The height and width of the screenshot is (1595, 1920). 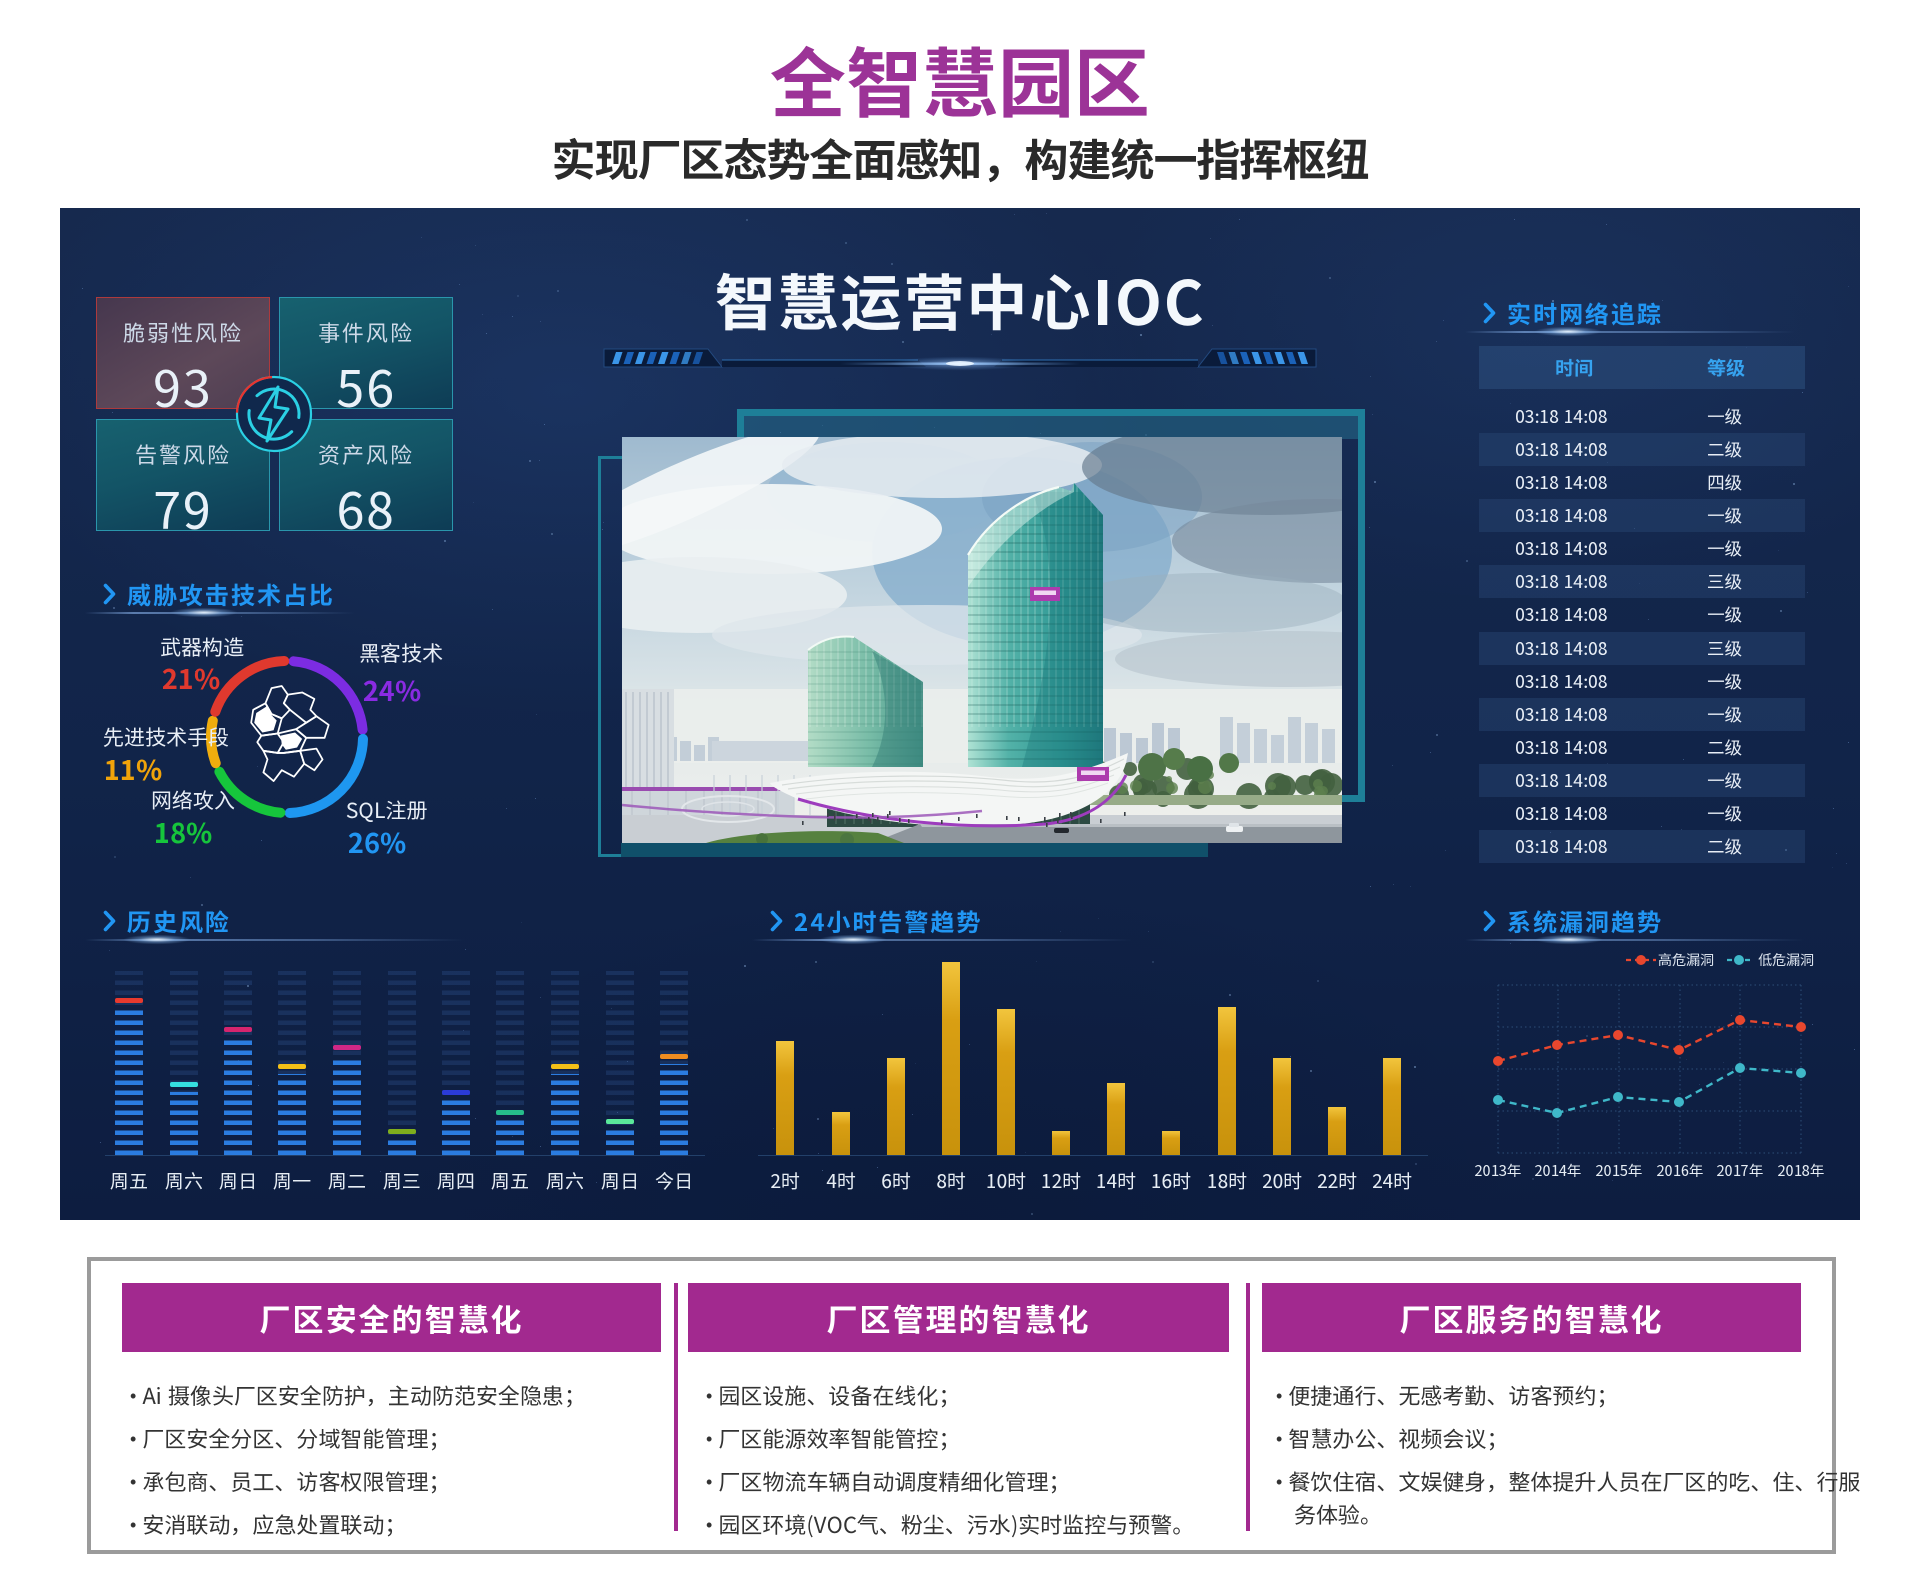 What do you see at coordinates (1680, 1170) in the screenshot?
I see `svg-text: 2016年` at bounding box center [1680, 1170].